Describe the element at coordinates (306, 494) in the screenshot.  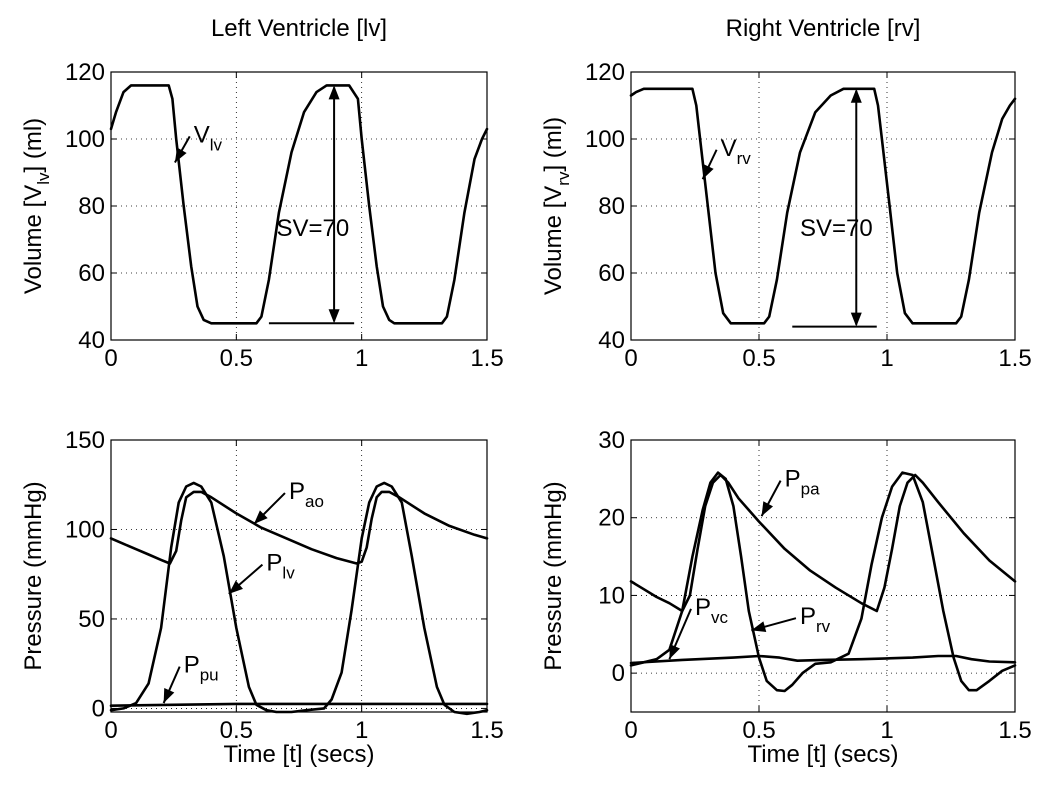
I see `series-label-ao: Pao` at that location.